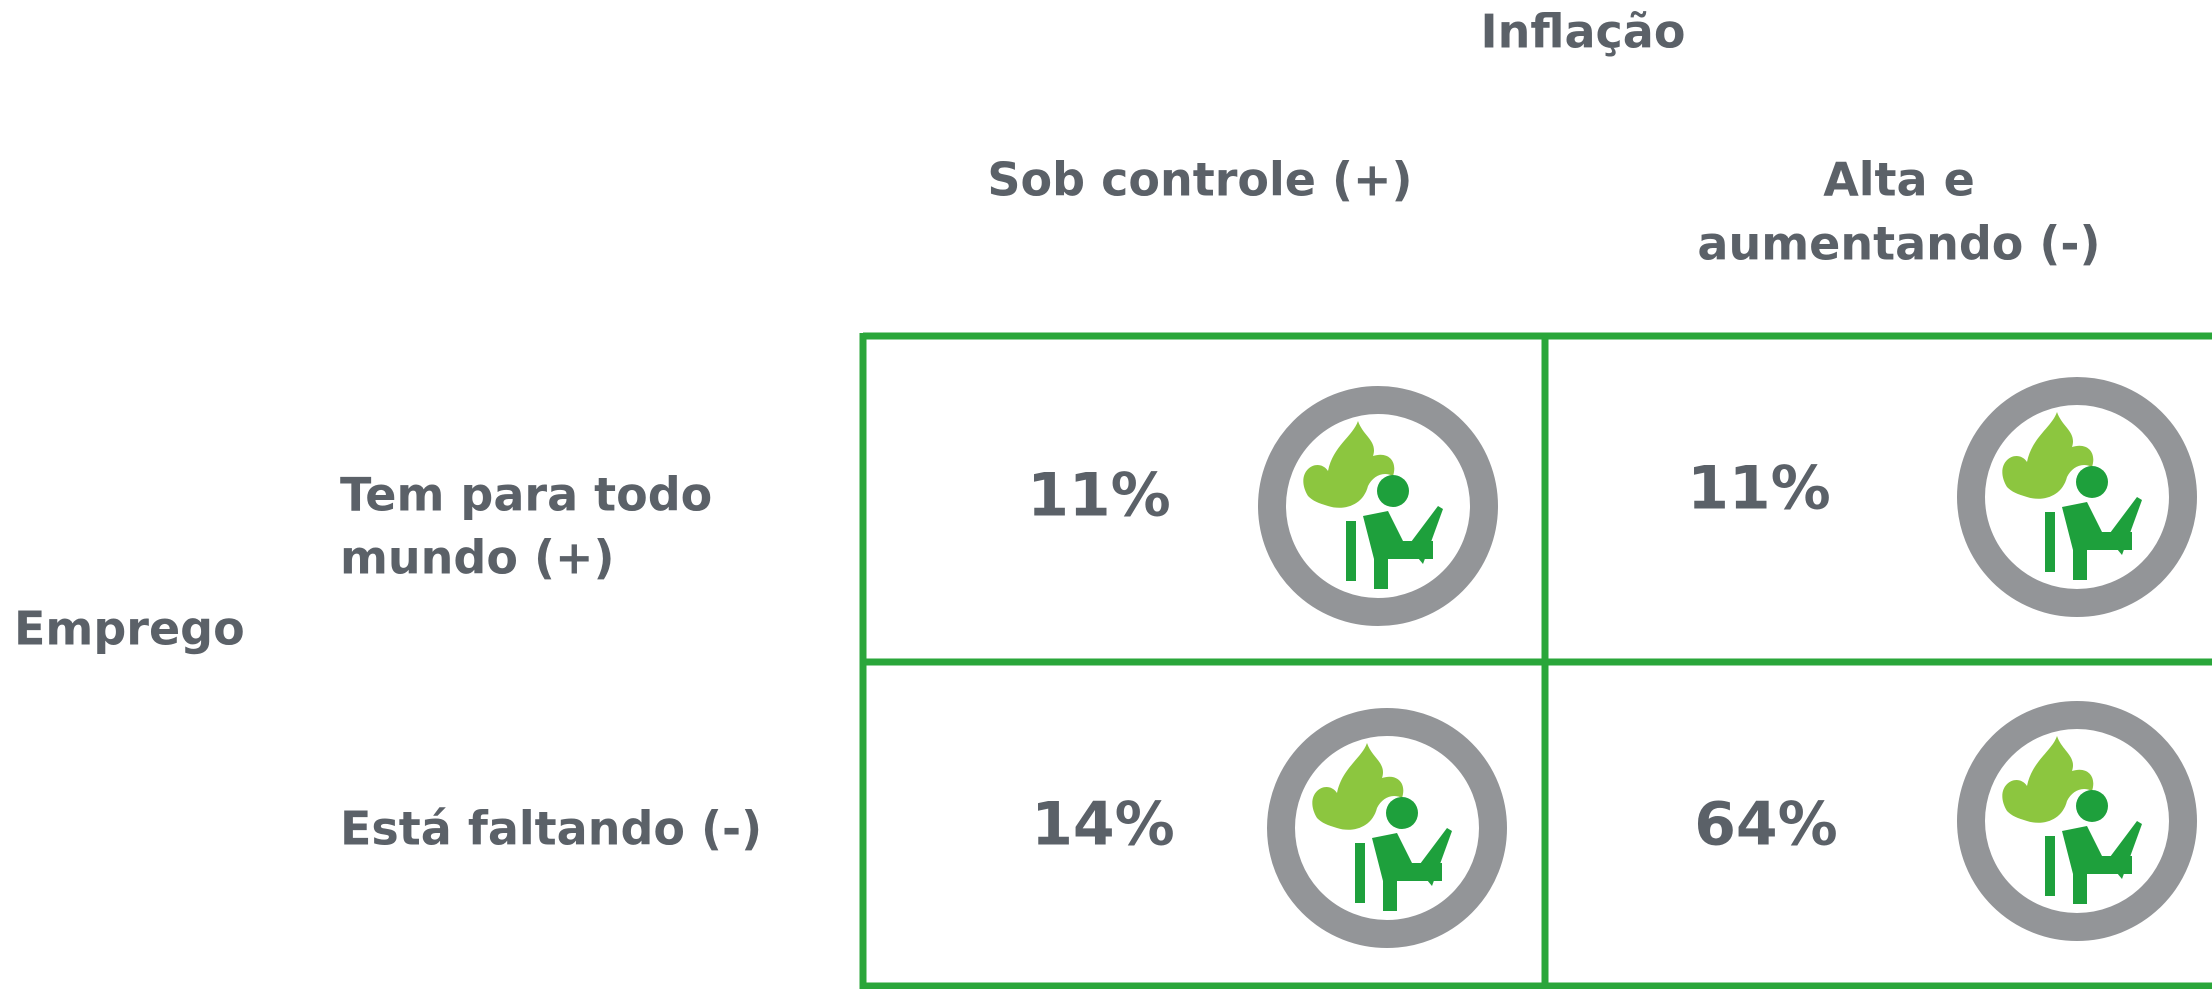  Describe the element at coordinates (1899, 180) in the screenshot. I see `column-header: Alta e` at that location.